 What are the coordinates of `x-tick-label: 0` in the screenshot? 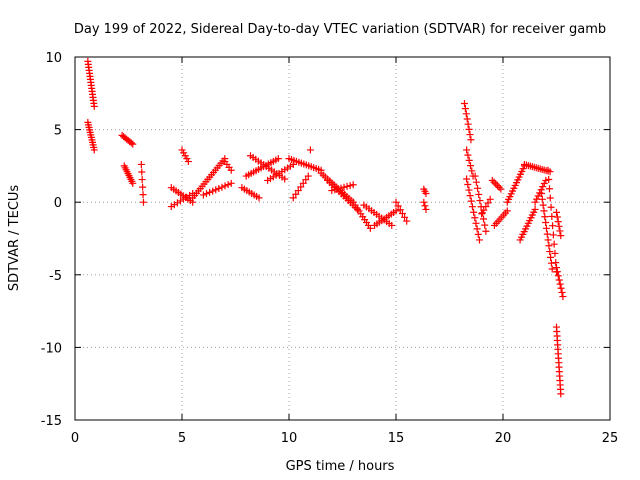 It's located at (75, 438).